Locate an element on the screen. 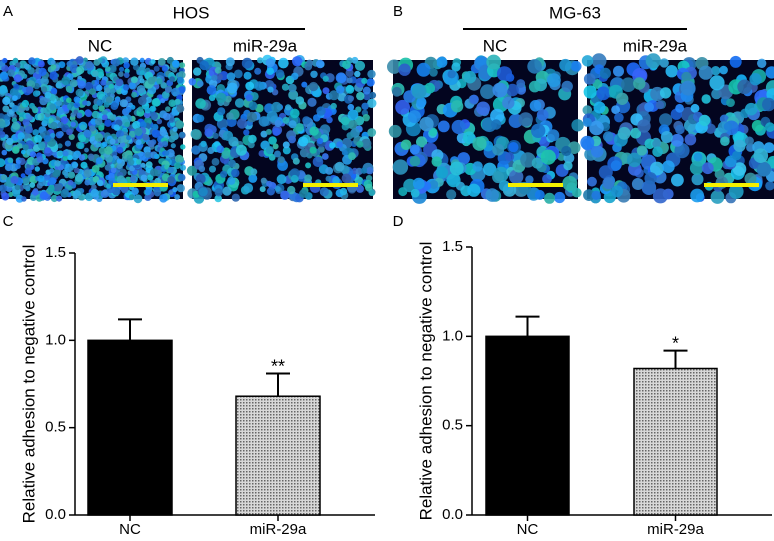 Image resolution: width=774 pixels, height=541 pixels. micrograph is located at coordinates (677, 128).